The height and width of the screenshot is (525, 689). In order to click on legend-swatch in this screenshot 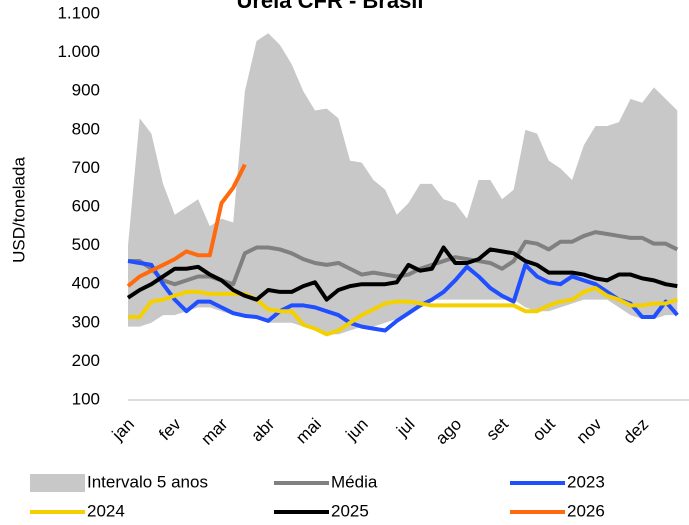, I will do `click(57, 483)`.